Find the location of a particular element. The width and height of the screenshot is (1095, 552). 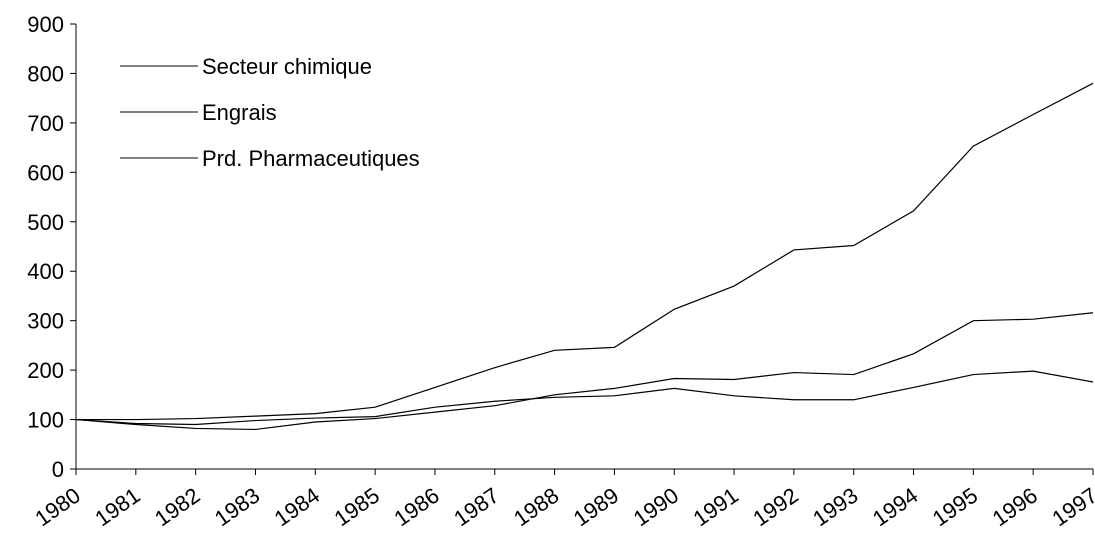

x-tick-label: 1993 is located at coordinates (835, 507).